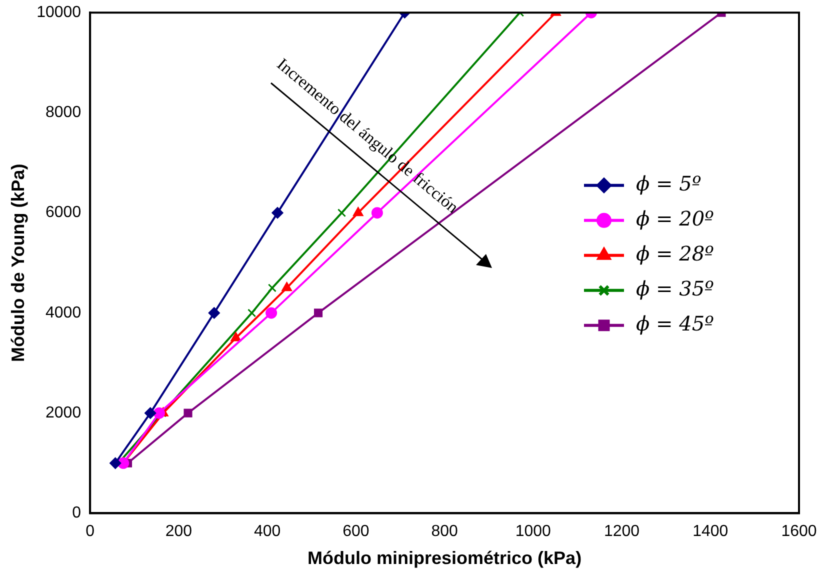 This screenshot has height=574, width=825. What do you see at coordinates (445, 558) in the screenshot?
I see `x-axis-title: Módulo minipresiométrico (kPa)` at bounding box center [445, 558].